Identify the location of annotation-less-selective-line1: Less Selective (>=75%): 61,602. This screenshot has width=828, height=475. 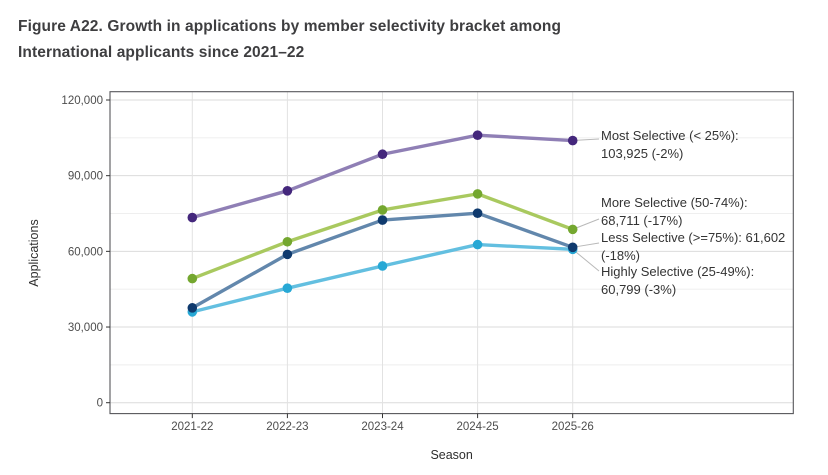
(693, 237).